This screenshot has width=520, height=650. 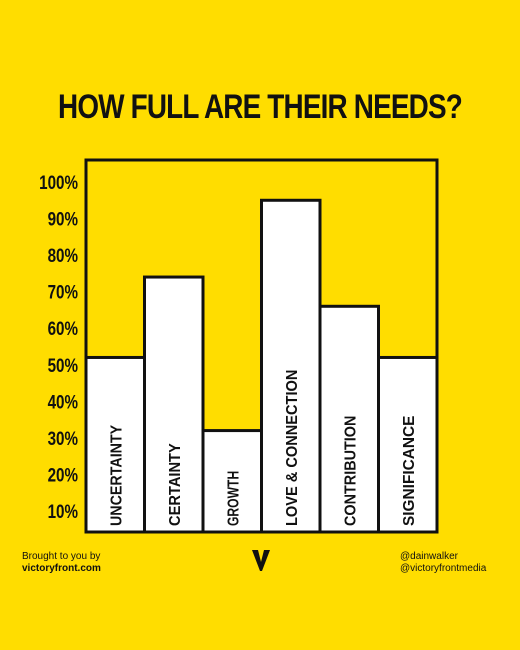 I want to click on y-tick-label: 40%, so click(x=63, y=402).